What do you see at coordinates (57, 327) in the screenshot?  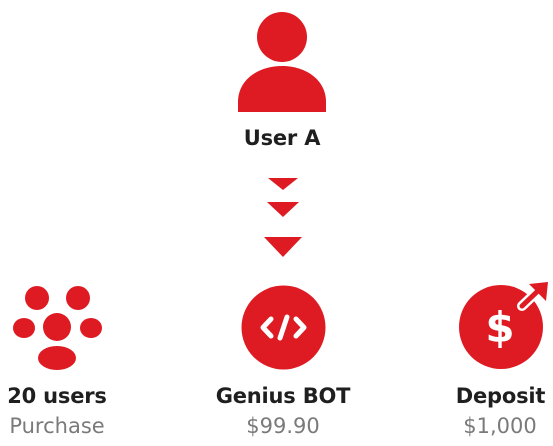 I see `users-group-icon` at bounding box center [57, 327].